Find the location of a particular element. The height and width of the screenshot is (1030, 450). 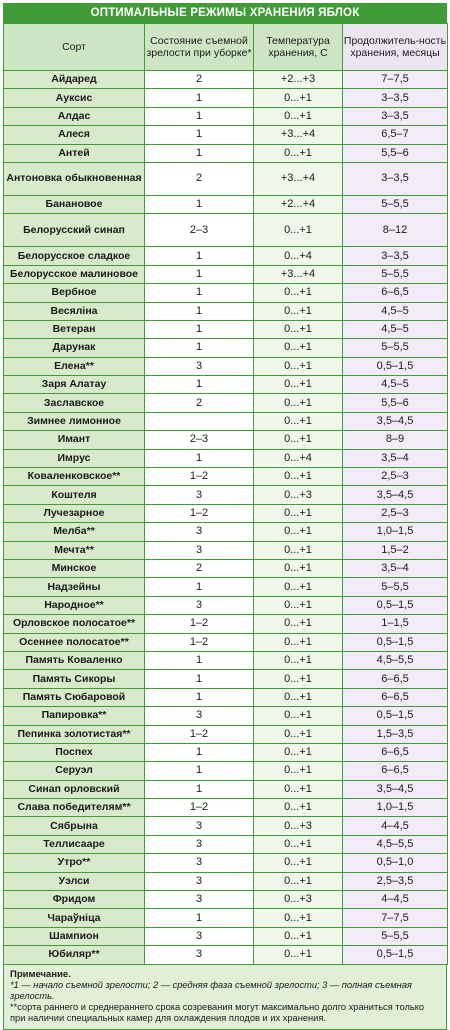

table-row: Имант 2–3 0...+1 8–9 is located at coordinates (225, 440).